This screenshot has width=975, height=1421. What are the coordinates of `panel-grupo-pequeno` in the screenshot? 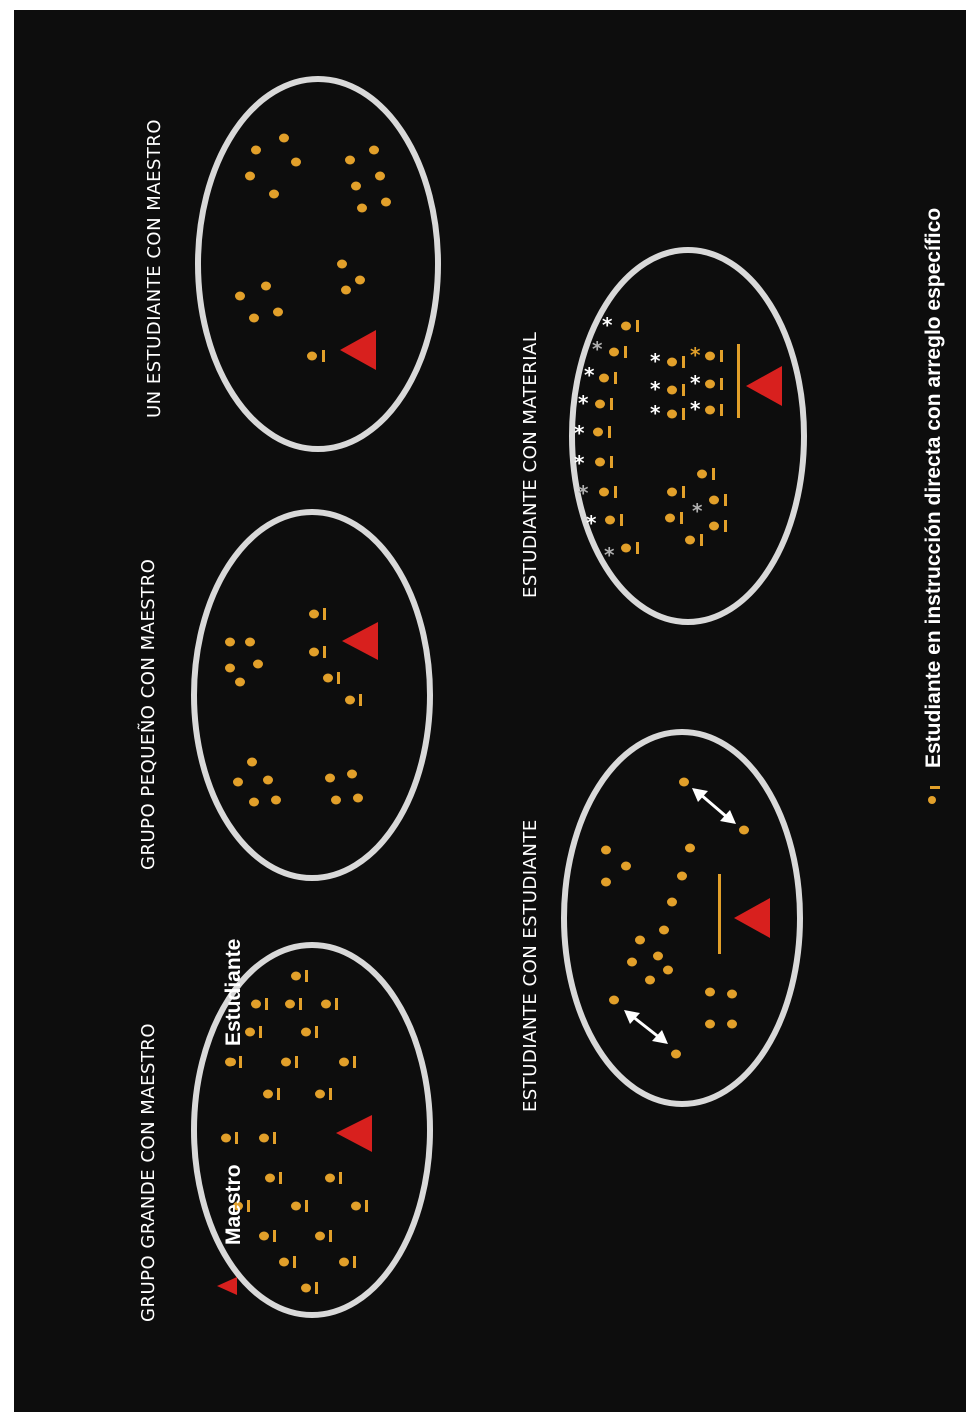 It's located at (312, 695).